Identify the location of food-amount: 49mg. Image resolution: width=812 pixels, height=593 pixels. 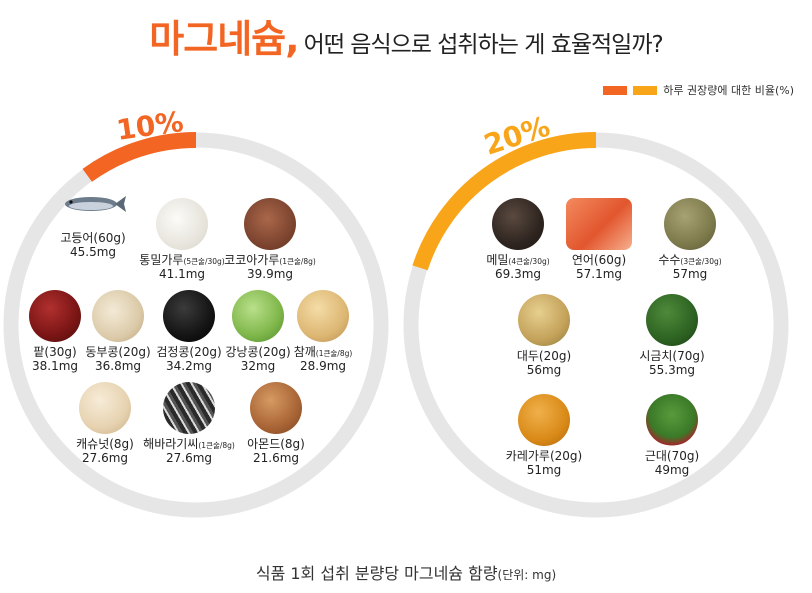
(672, 470).